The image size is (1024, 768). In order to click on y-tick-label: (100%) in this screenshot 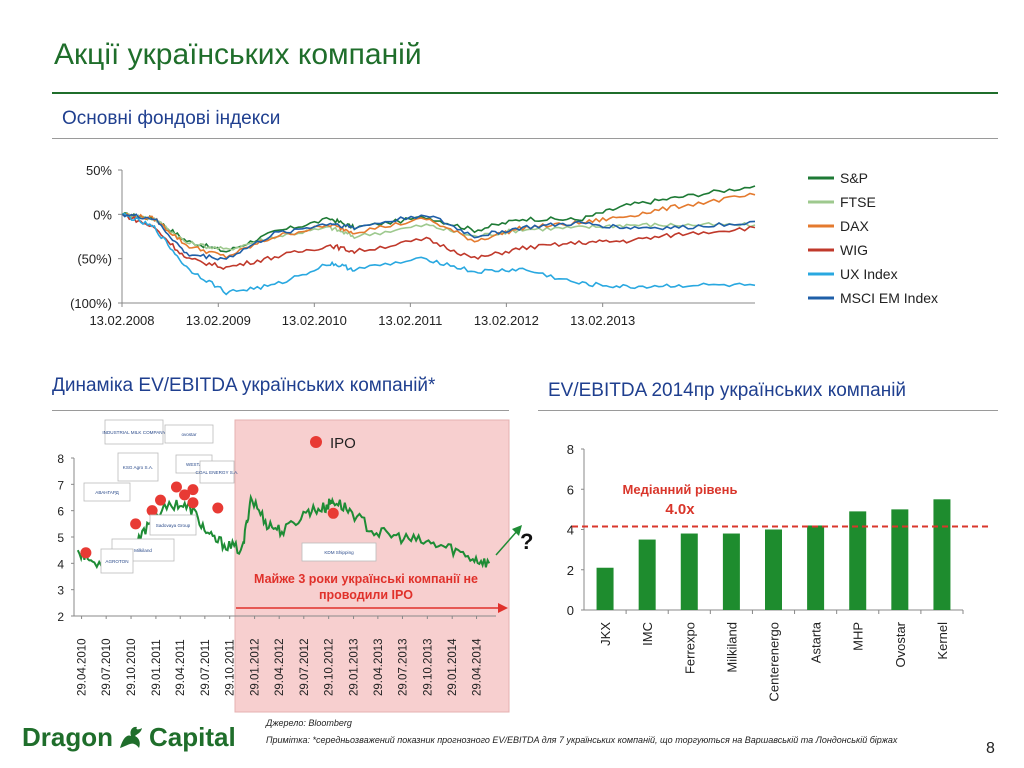, I will do `click(91, 303)`.